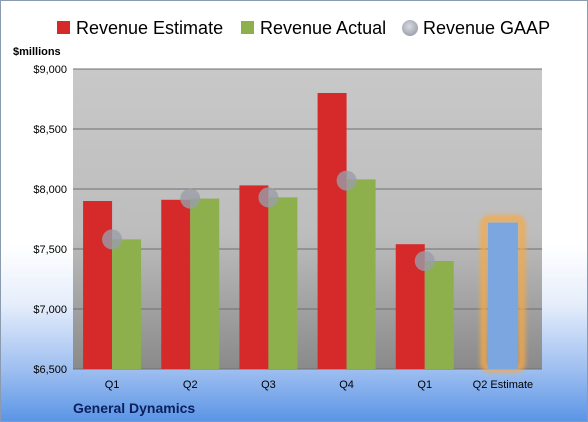 This screenshot has width=588, height=422. What do you see at coordinates (503, 385) in the screenshot?
I see `x-tick-label: Q2 Estimate` at bounding box center [503, 385].